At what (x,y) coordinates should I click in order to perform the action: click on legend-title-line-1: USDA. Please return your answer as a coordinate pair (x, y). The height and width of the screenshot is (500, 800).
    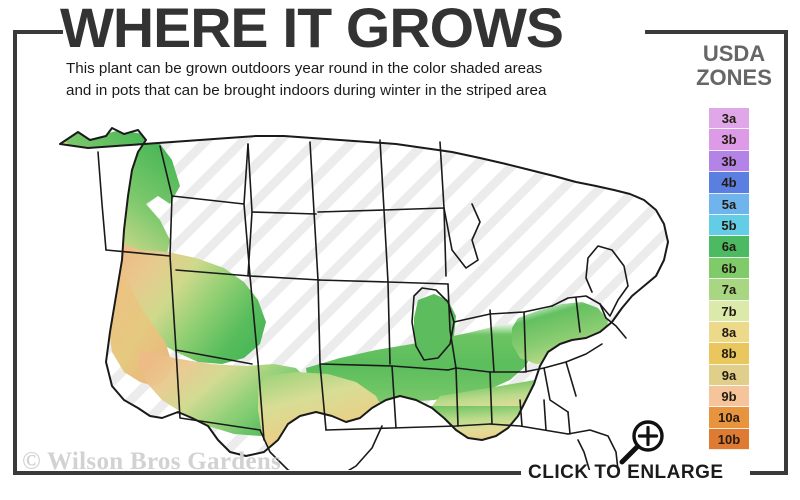
    Looking at the image, I should click on (734, 53).